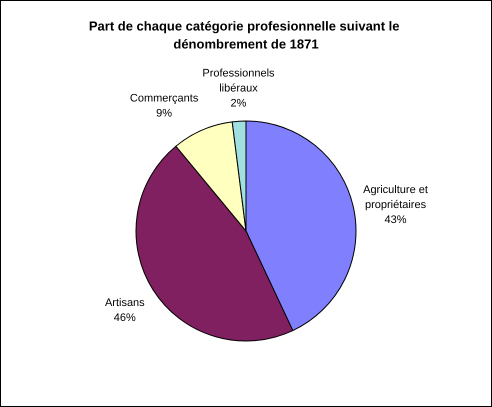 The image size is (492, 407). I want to click on chart-title: Part de chaque catégorie profesionnelle suivant le dénombrement de 1871, so click(246, 35).